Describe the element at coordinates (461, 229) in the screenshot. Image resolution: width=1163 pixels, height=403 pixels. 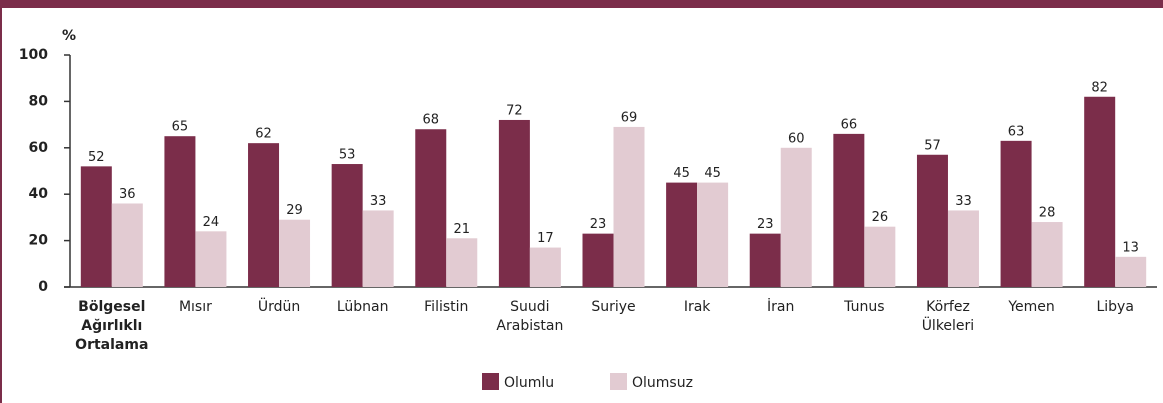
I see `value-label: 21` at that location.